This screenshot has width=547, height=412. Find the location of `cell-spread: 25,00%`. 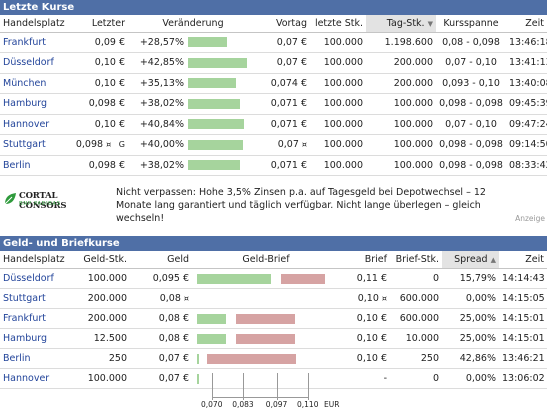

cell-spread: 25,00% is located at coordinates (470, 338).